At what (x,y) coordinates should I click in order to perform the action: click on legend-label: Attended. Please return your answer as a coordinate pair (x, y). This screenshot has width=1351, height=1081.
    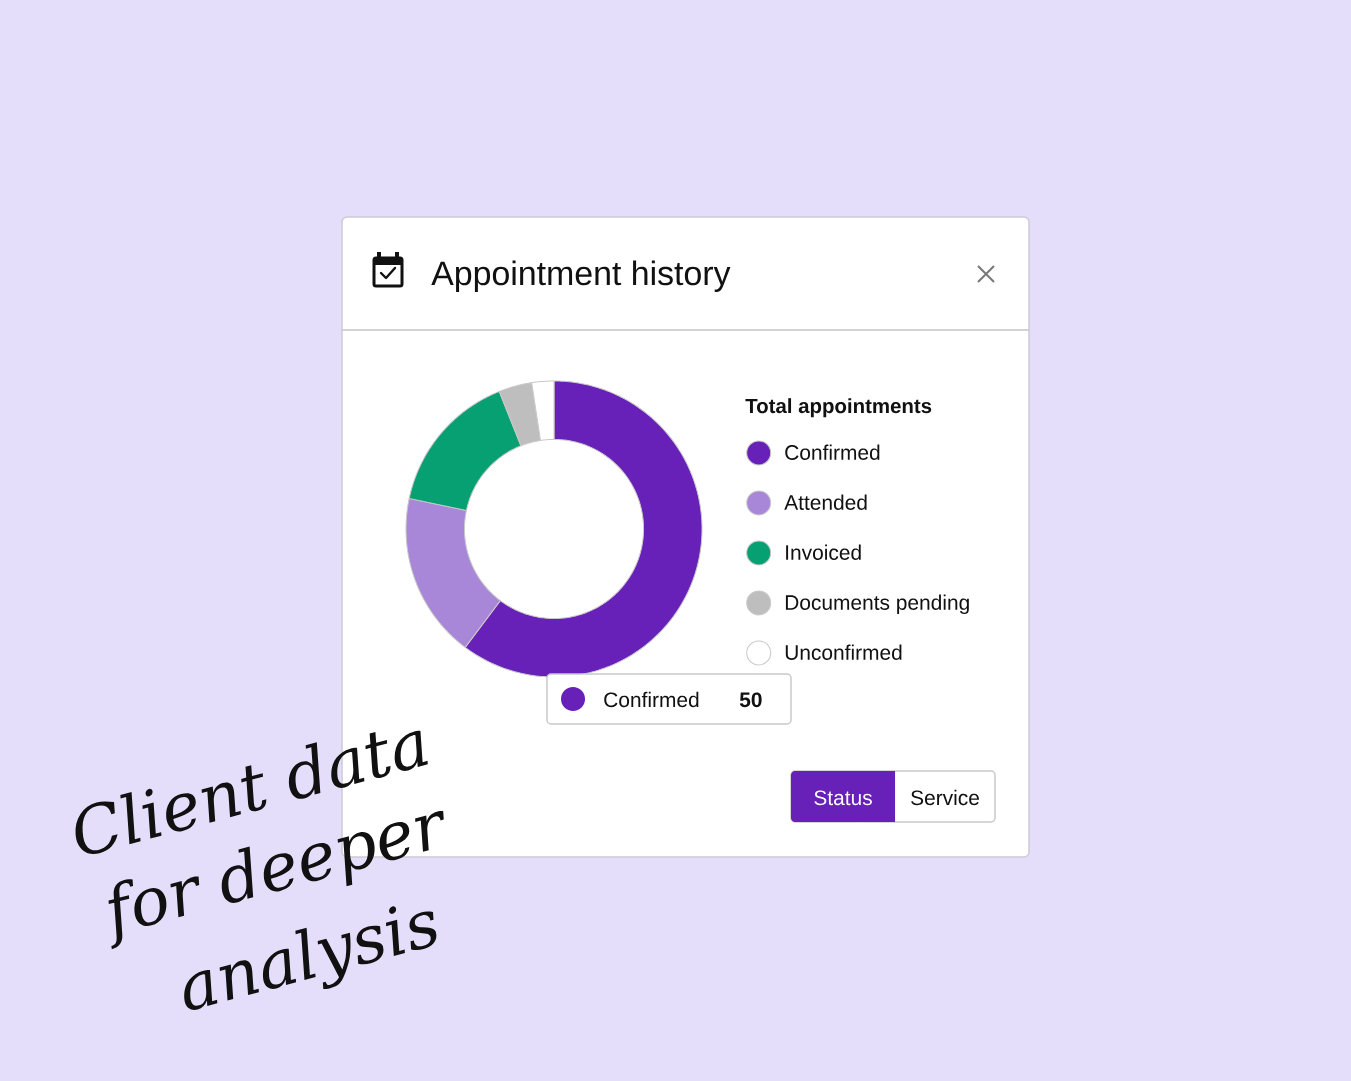
    Looking at the image, I should click on (825, 502).